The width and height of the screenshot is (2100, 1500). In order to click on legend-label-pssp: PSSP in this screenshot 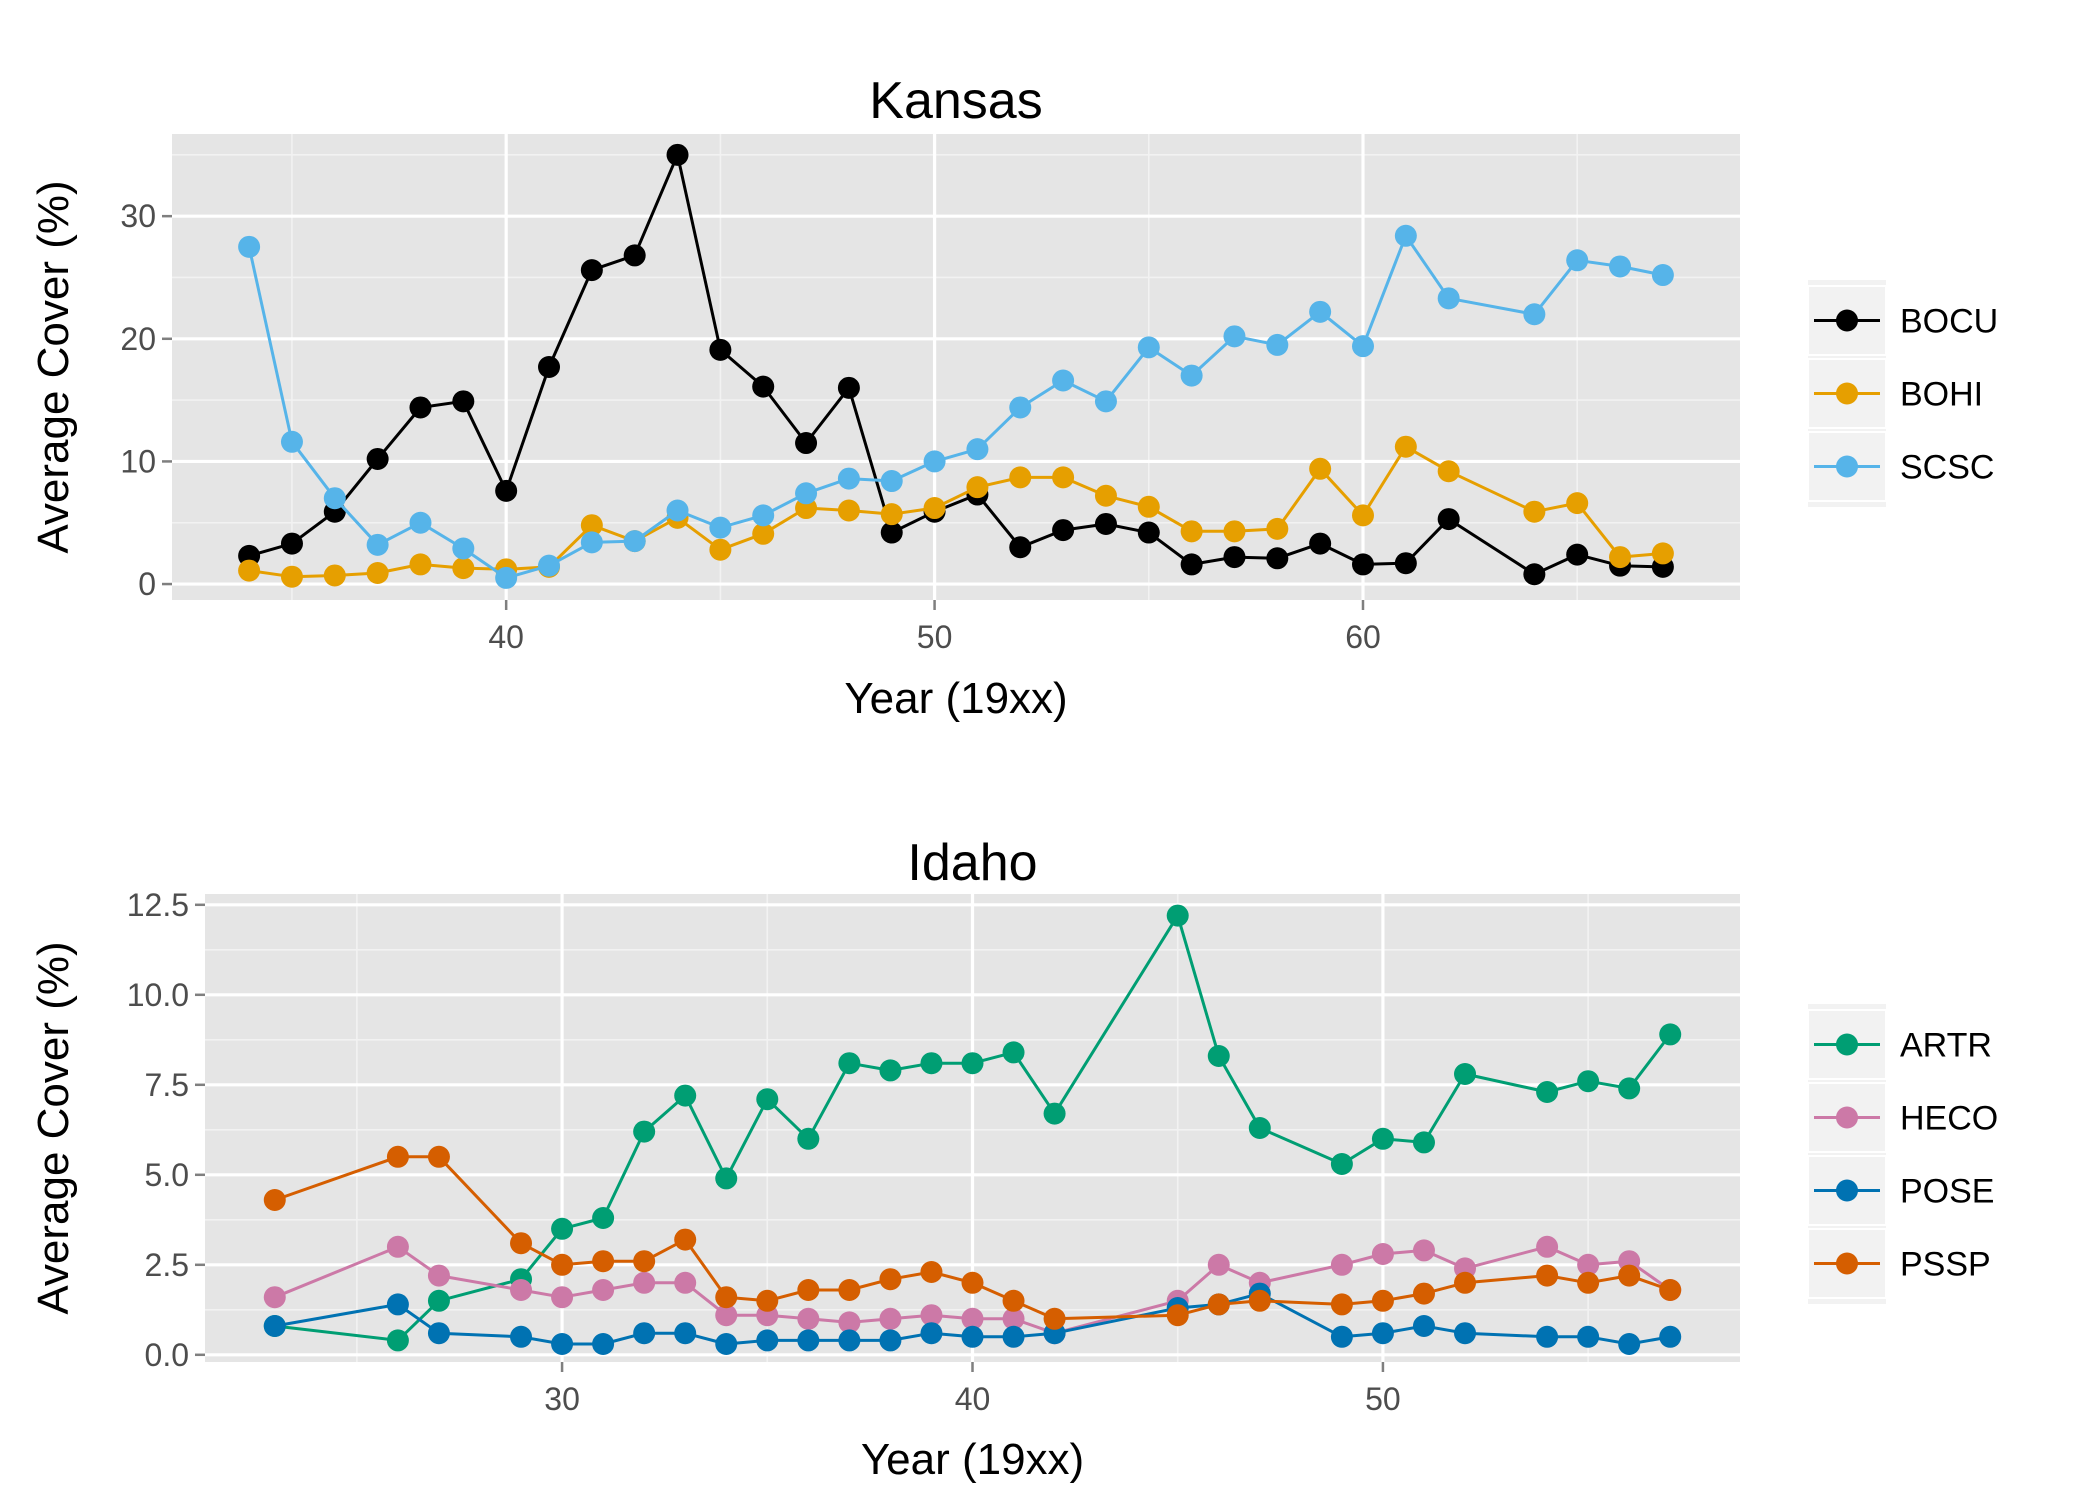, I will do `click(1945, 1265)`.